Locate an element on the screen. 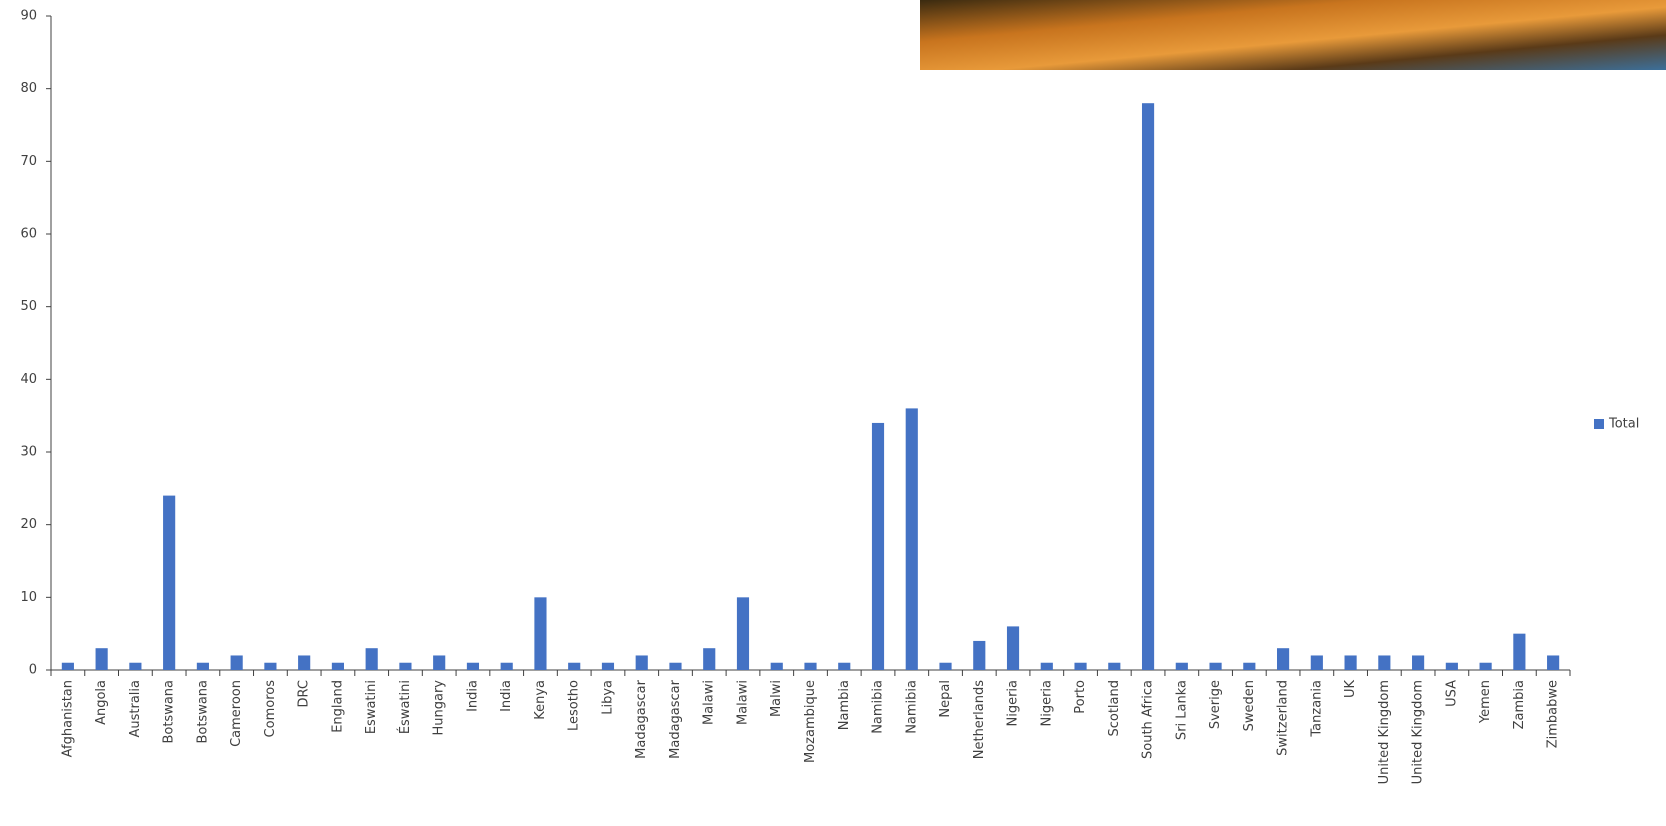  x-tick-label: Libya is located at coordinates (607, 697).